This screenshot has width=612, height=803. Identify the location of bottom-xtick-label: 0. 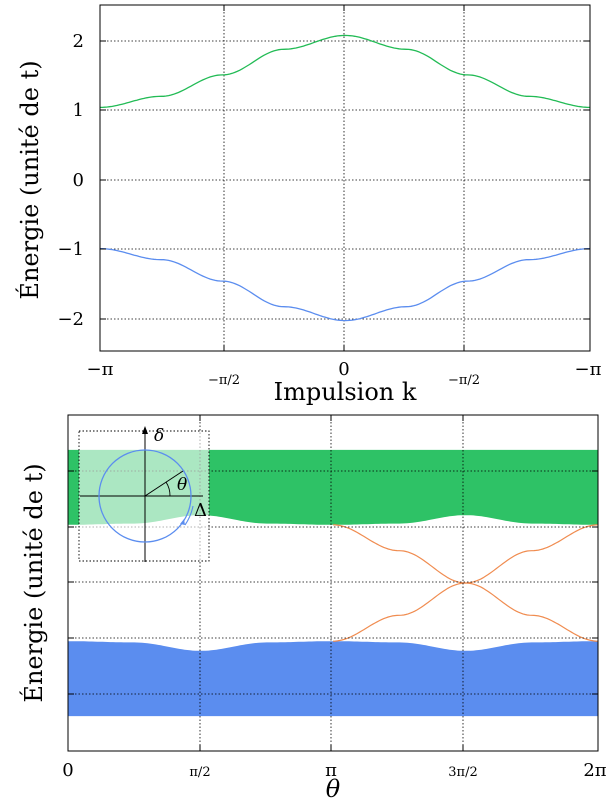
(67, 770).